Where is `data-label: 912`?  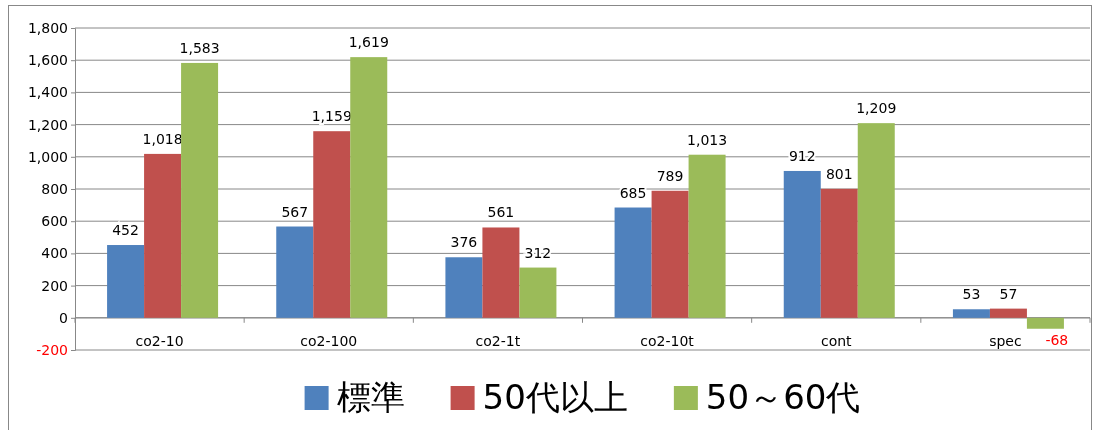
data-label: 912 is located at coordinates (802, 155).